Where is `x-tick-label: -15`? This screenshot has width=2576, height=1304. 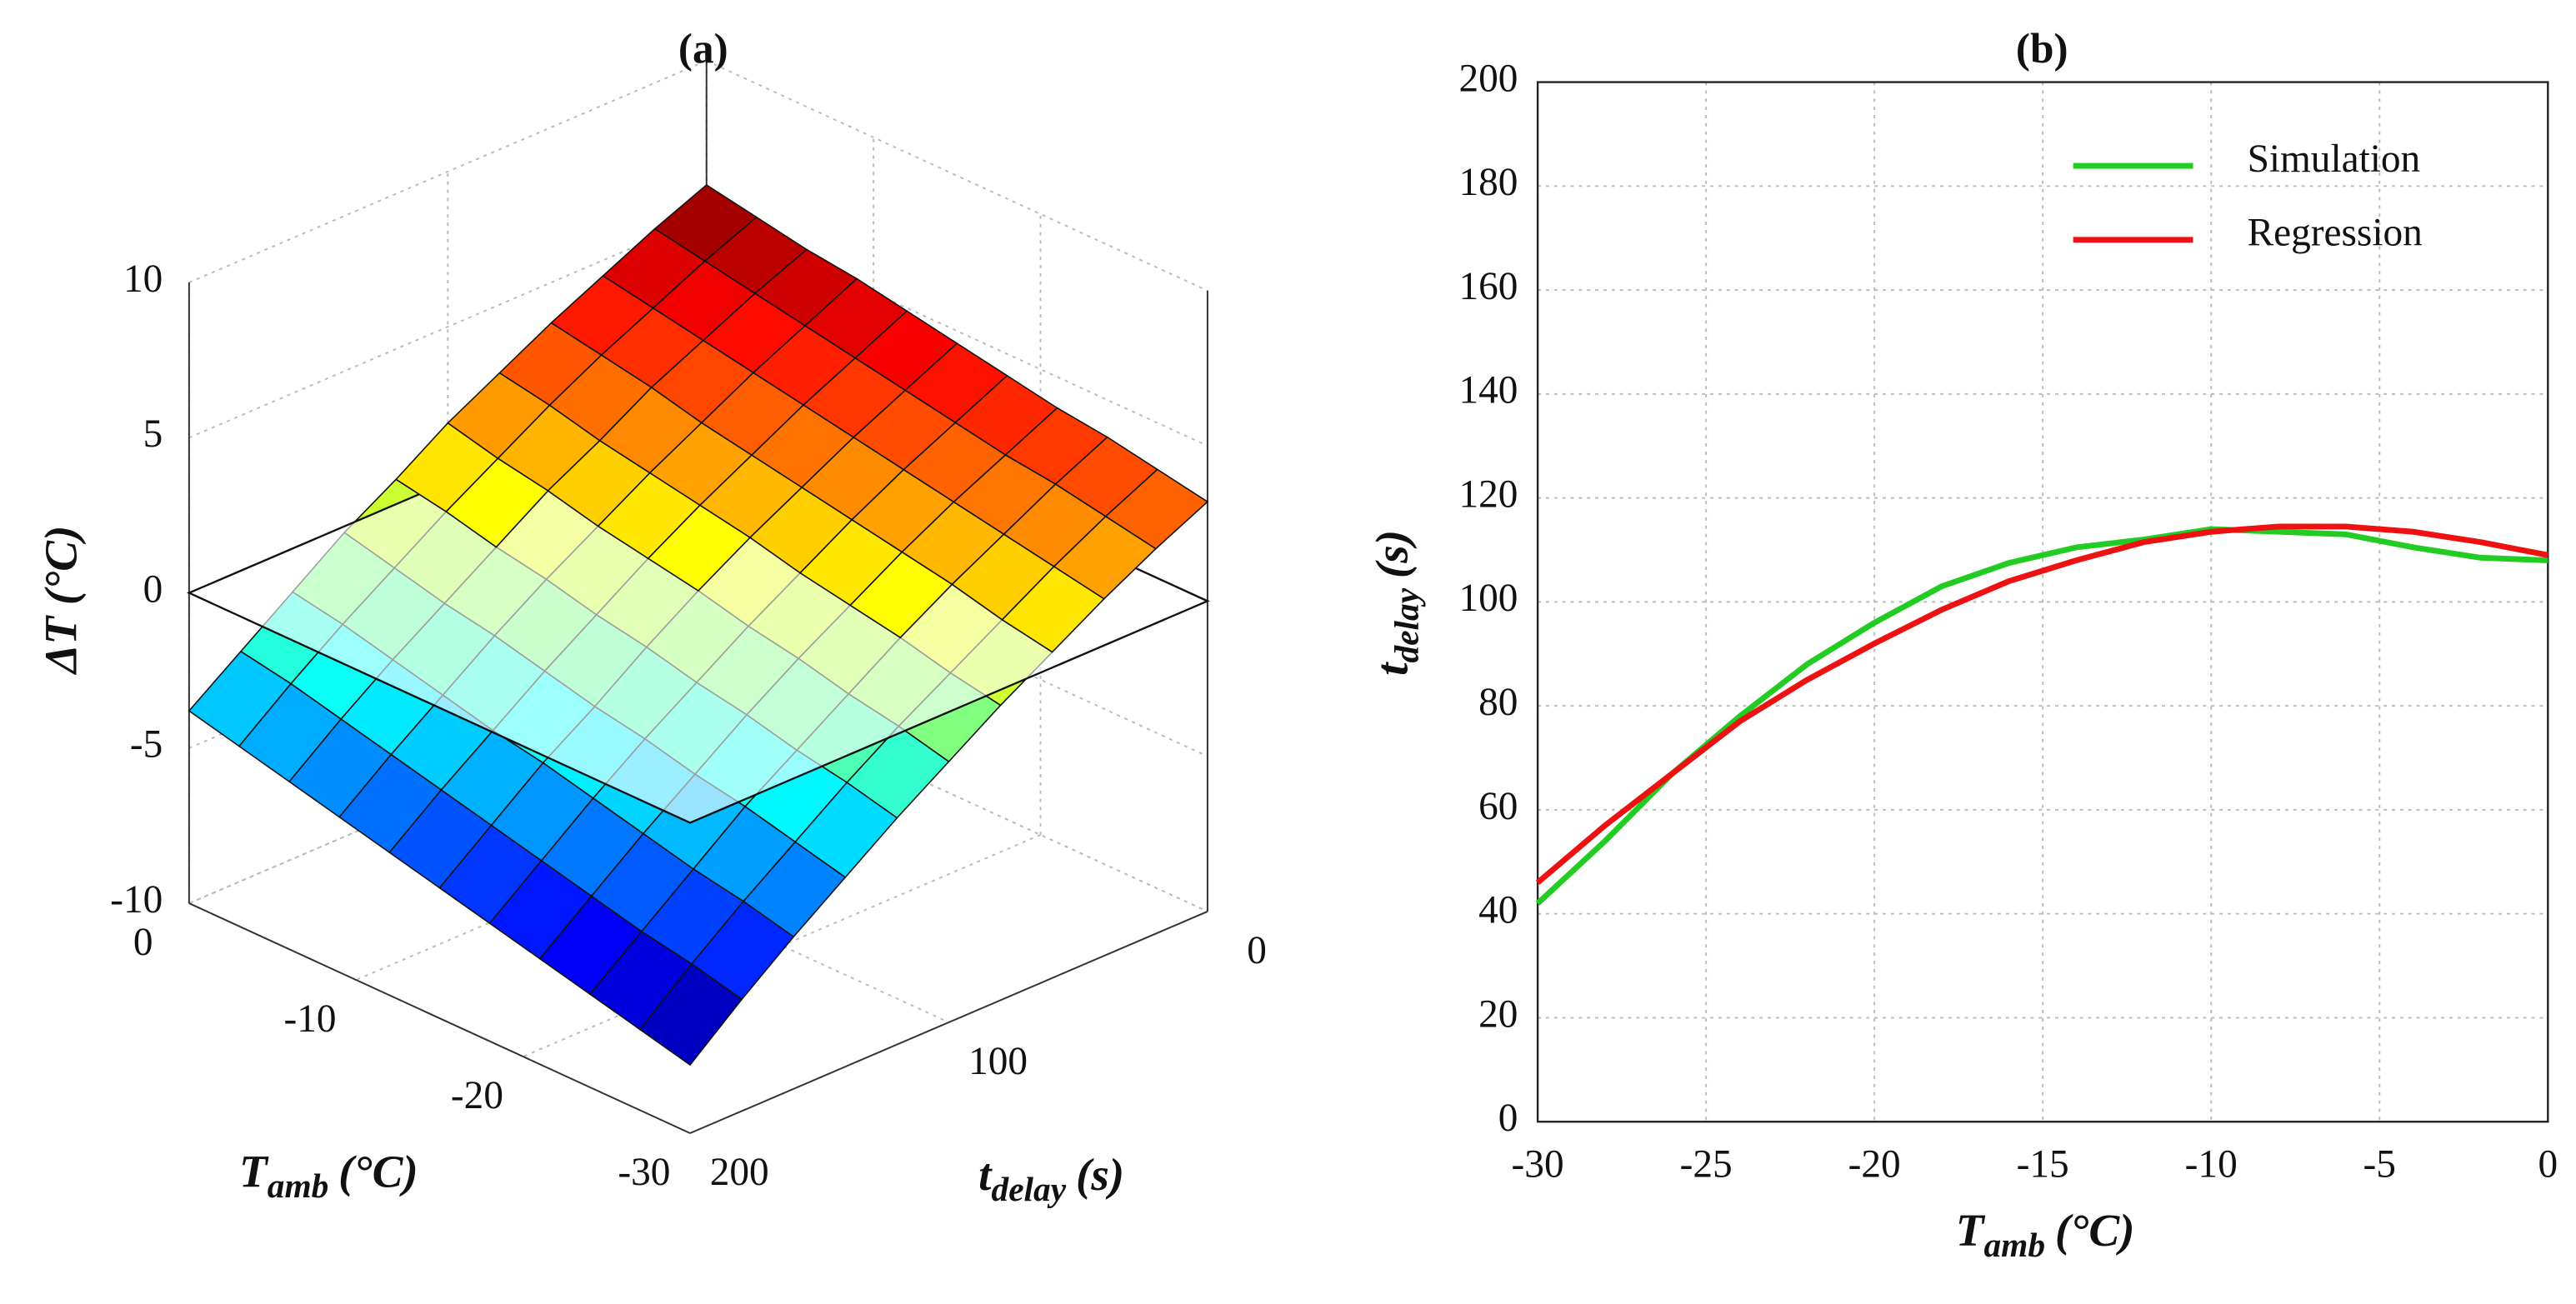
x-tick-label: -15 is located at coordinates (2043, 1164).